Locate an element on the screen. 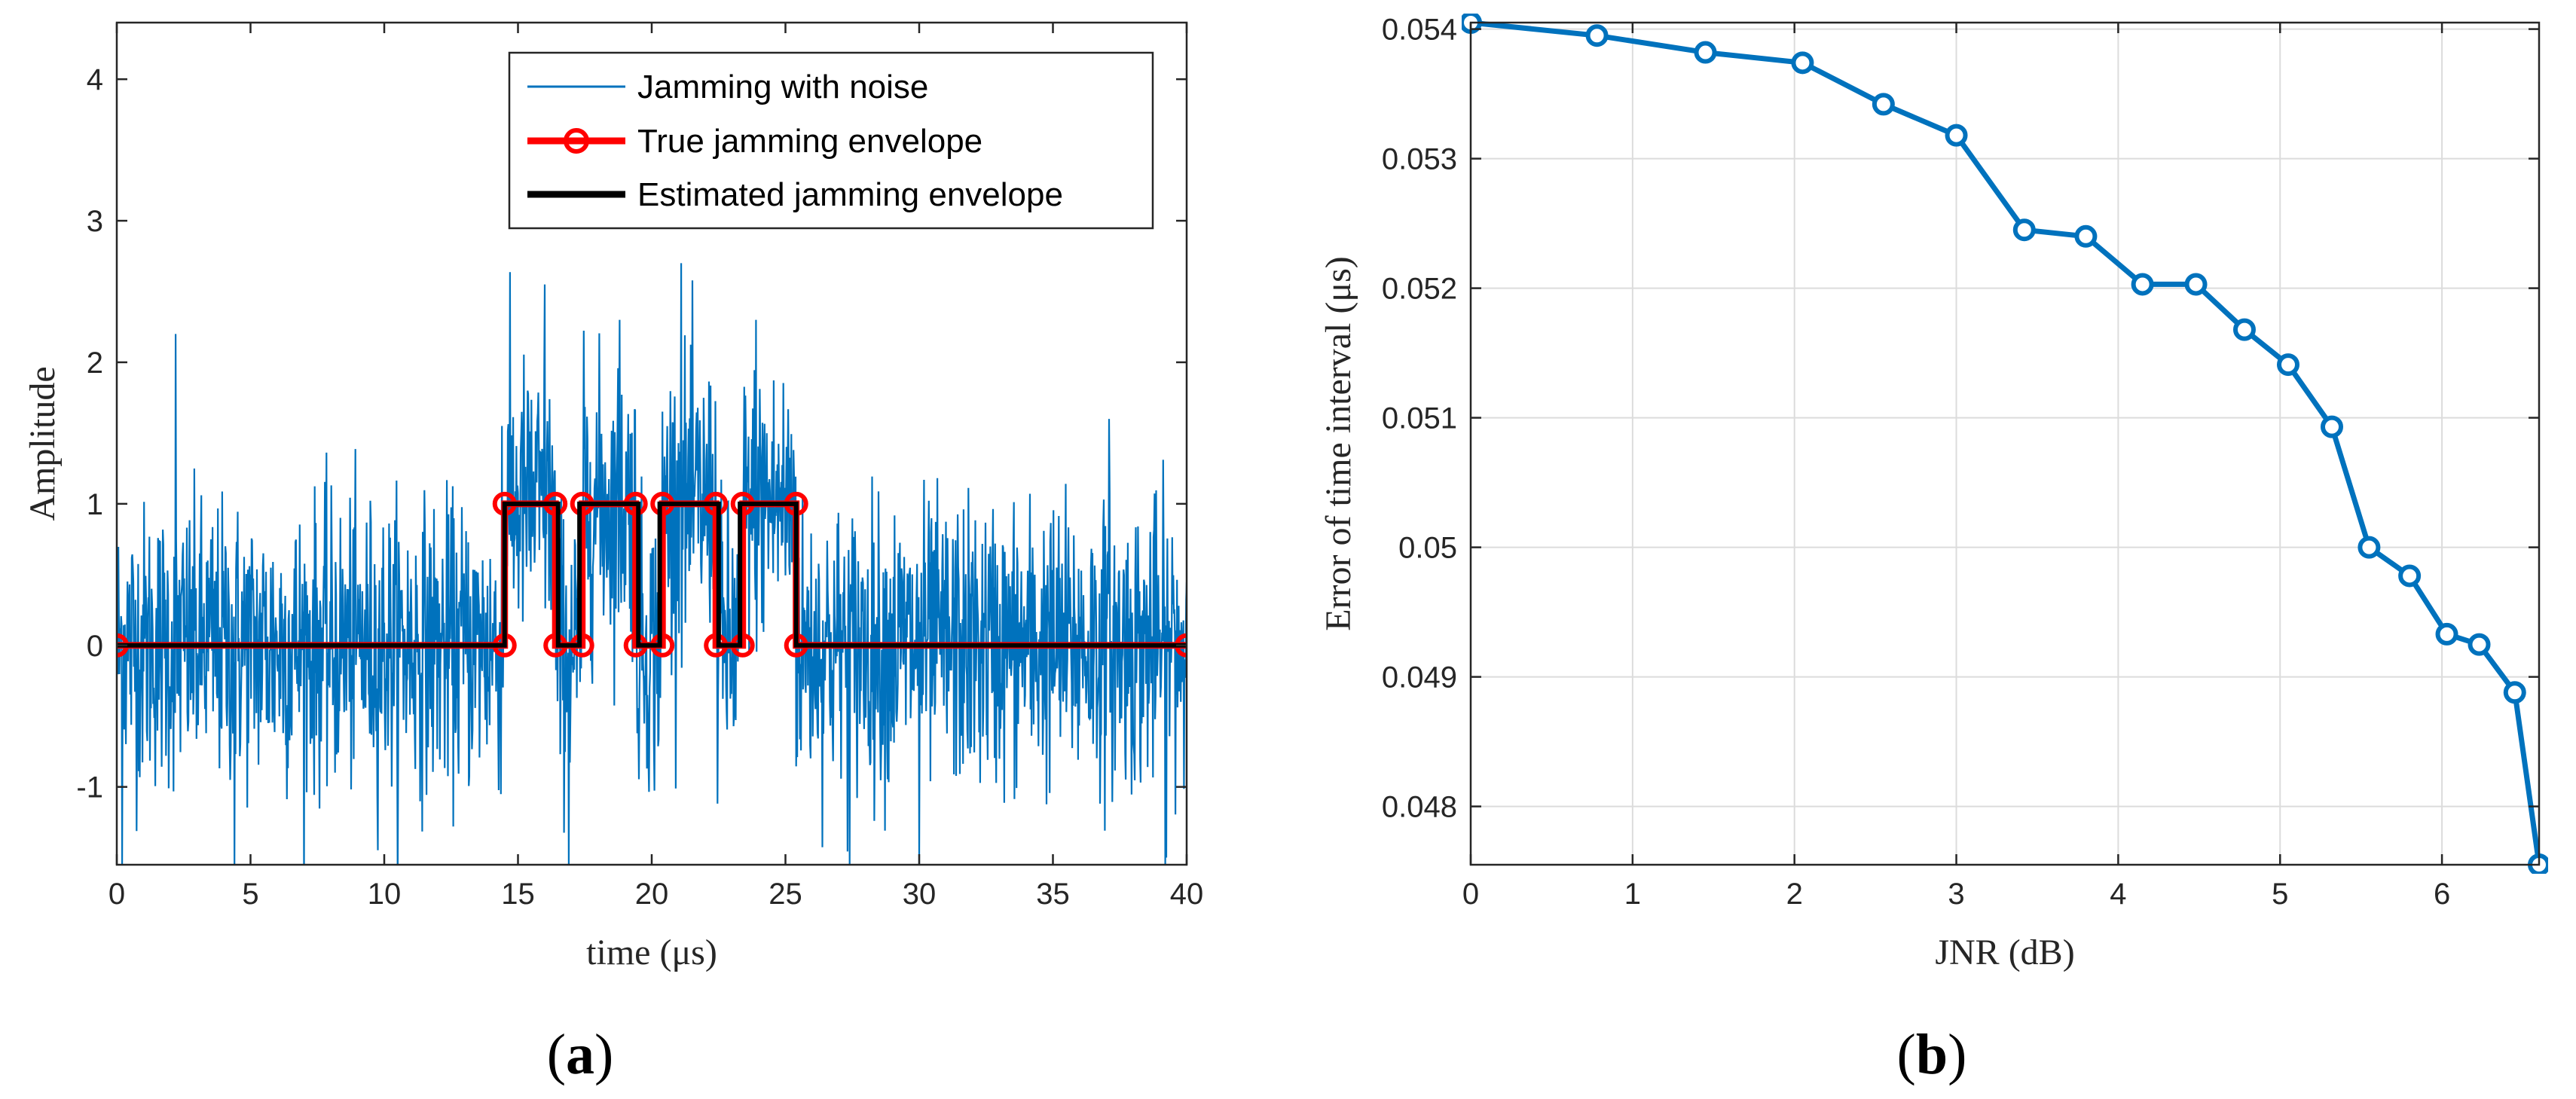 This screenshot has width=2576, height=1099. x-tick-label: 3 is located at coordinates (1956, 894).